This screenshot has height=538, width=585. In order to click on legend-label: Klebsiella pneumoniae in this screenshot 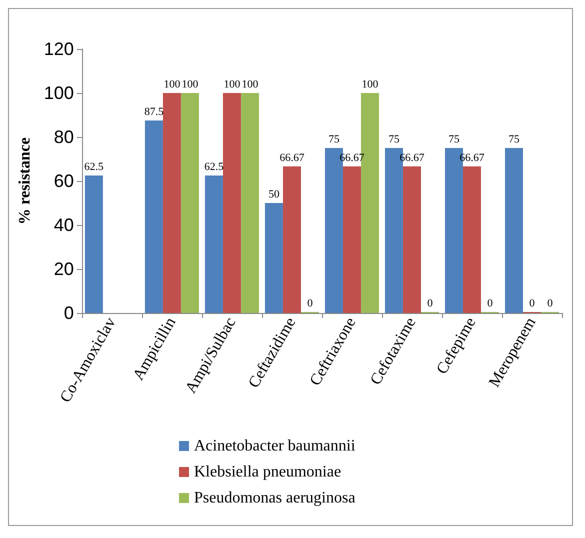, I will do `click(268, 472)`.